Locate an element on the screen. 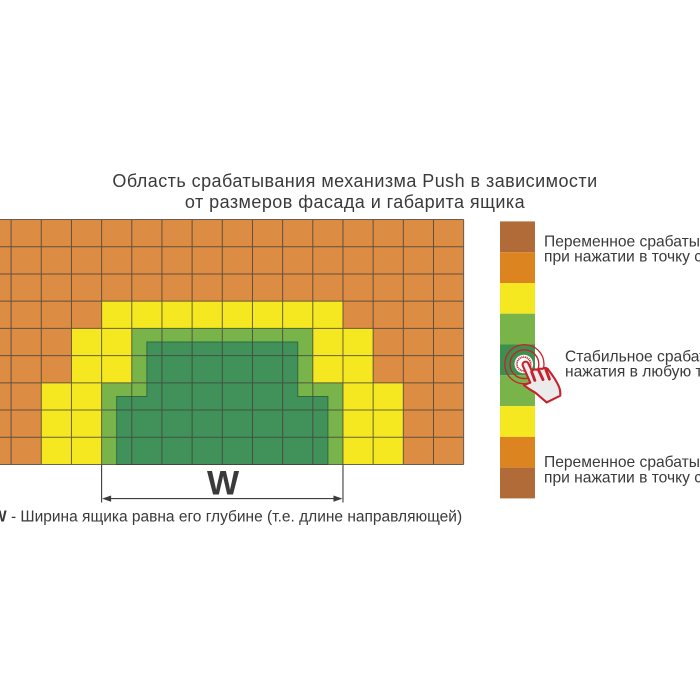 The image size is (700, 700). svg-text: W is located at coordinates (223, 484).